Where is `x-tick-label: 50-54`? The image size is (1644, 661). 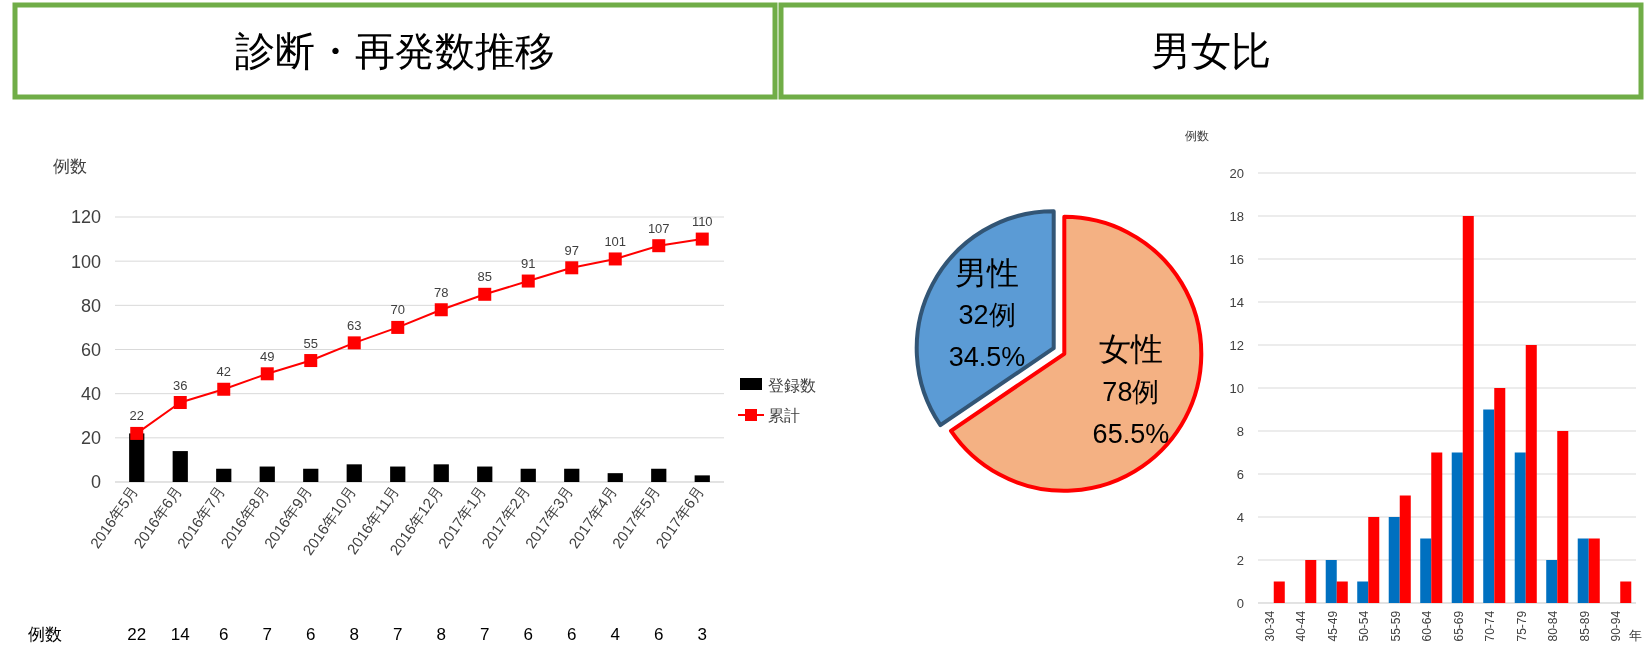
x-tick-label: 50-54 is located at coordinates (1364, 626).